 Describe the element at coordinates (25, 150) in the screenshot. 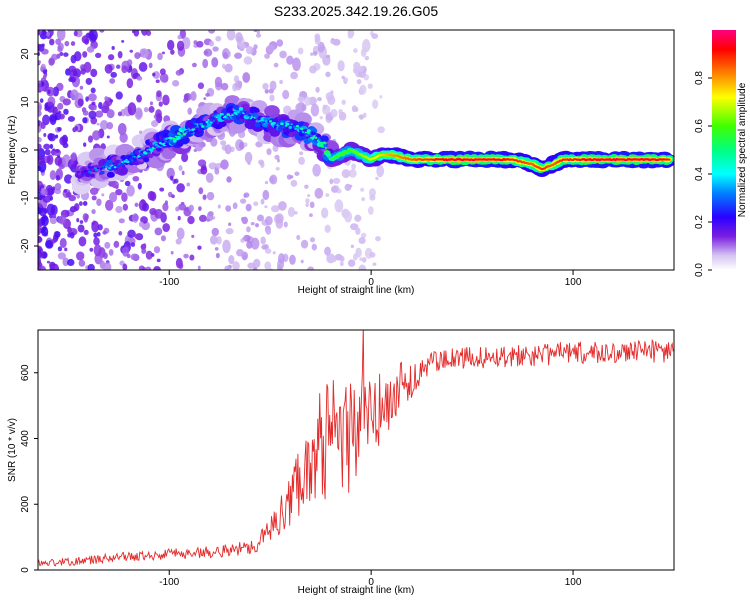

I see `y-tick-label: 0` at that location.